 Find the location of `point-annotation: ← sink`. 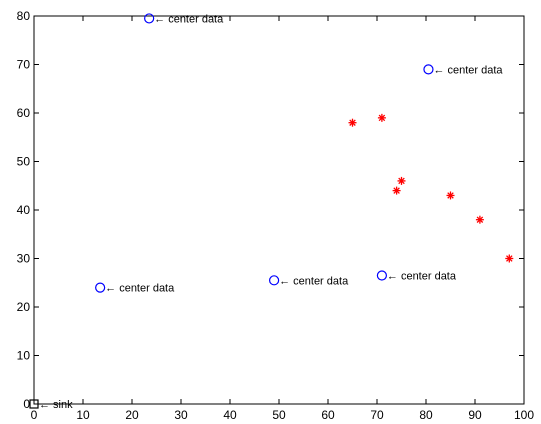

point-annotation: ← sink is located at coordinates (56, 405).